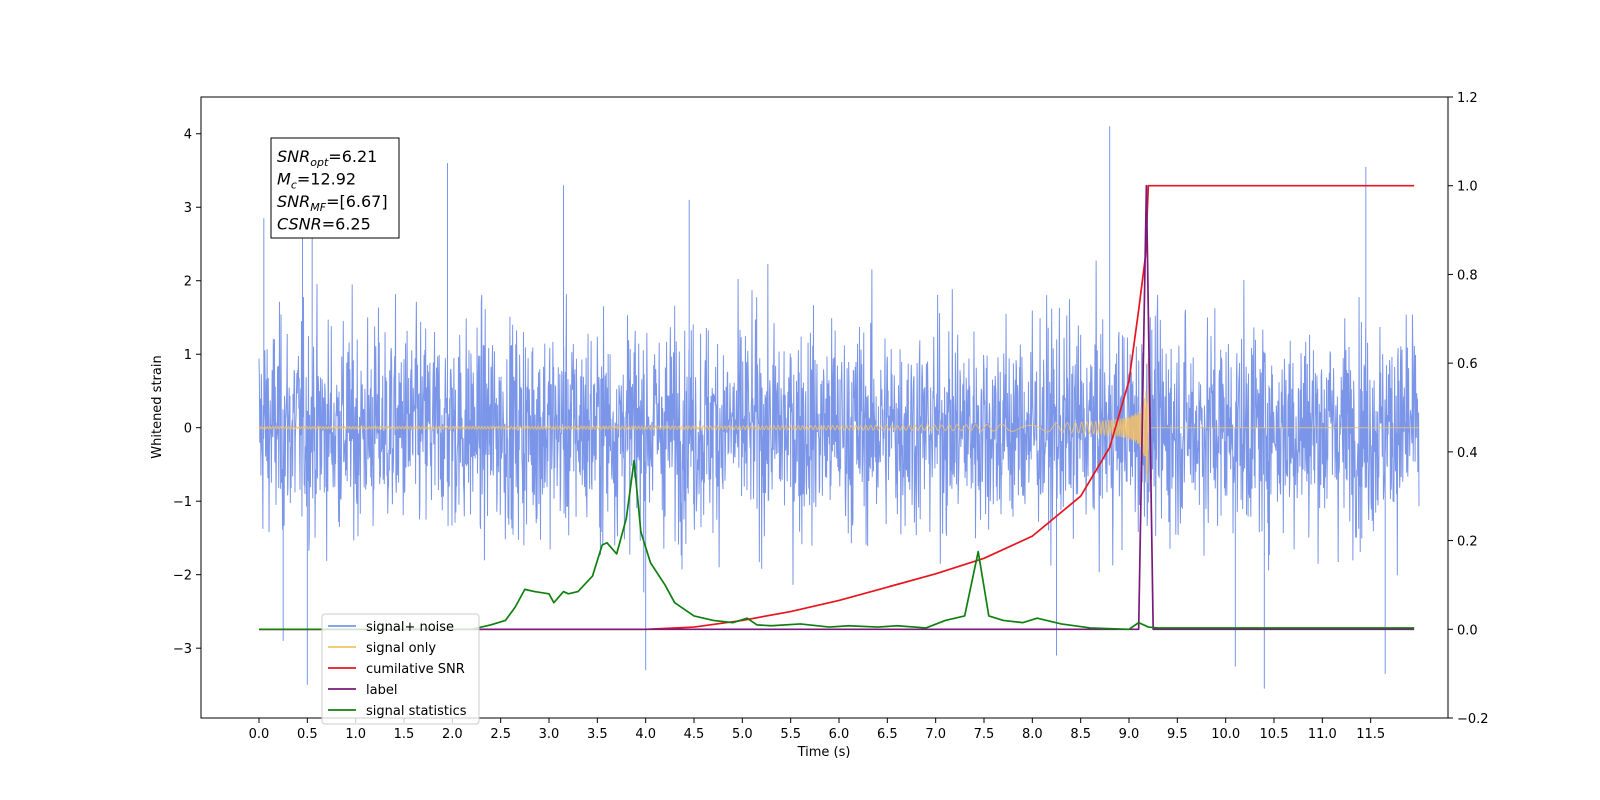 The height and width of the screenshot is (800, 1600). Describe the element at coordinates (188, 282) in the screenshot. I see `y-tick-label: 2` at that location.